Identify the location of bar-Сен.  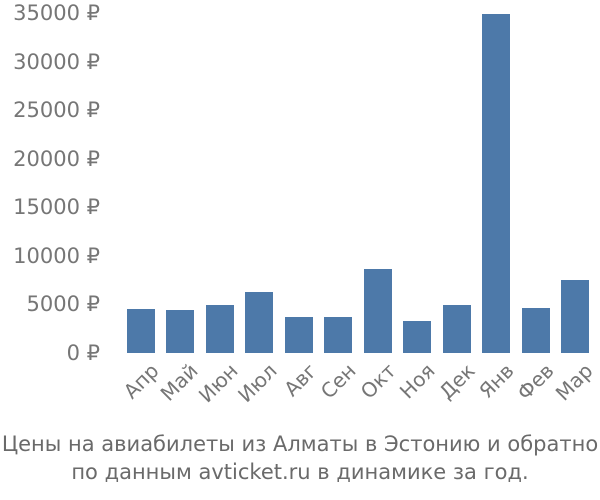
(338, 335).